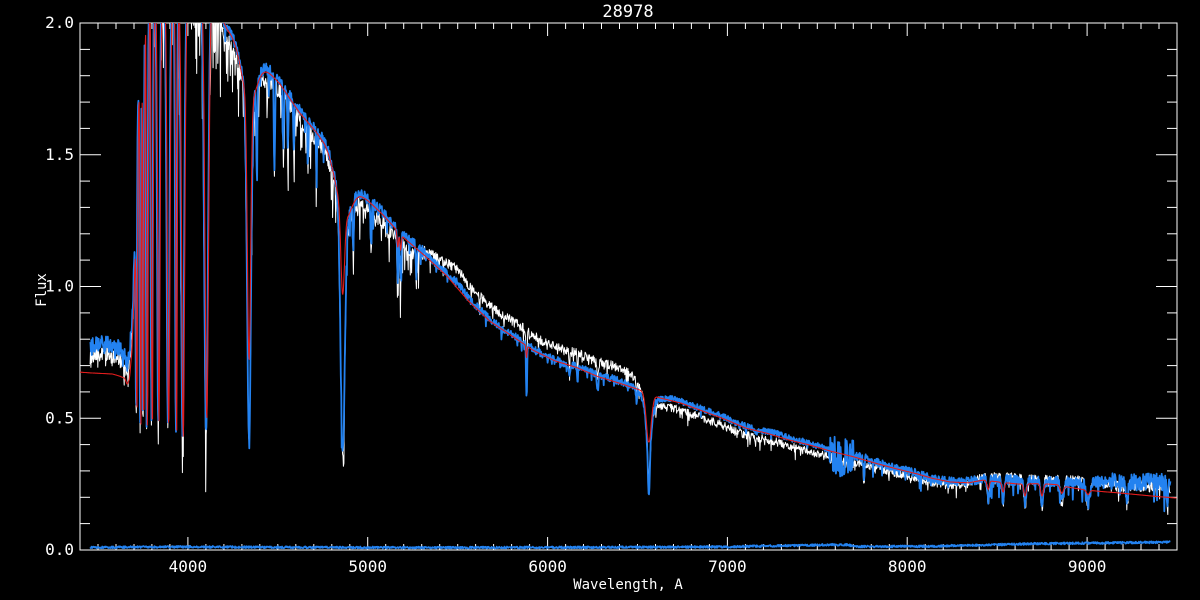  What do you see at coordinates (1087, 566) in the screenshot?
I see `x-tick-label: 9000` at bounding box center [1087, 566].